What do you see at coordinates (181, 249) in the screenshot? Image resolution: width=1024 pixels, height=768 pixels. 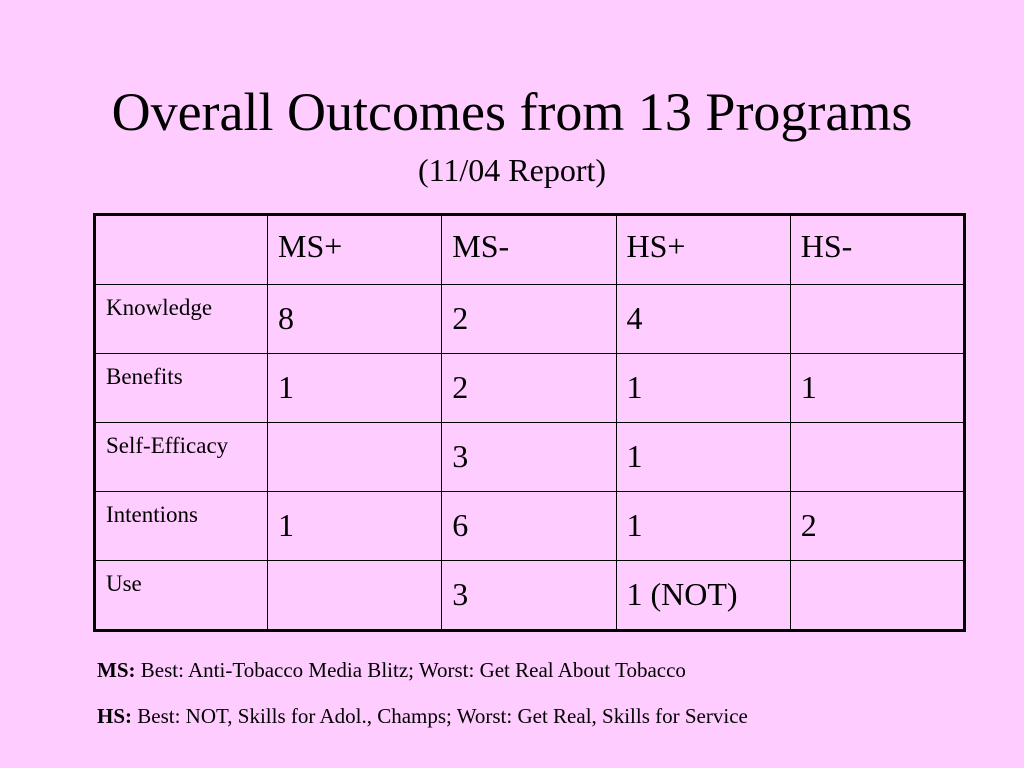 I see `table-corner-cell` at bounding box center [181, 249].